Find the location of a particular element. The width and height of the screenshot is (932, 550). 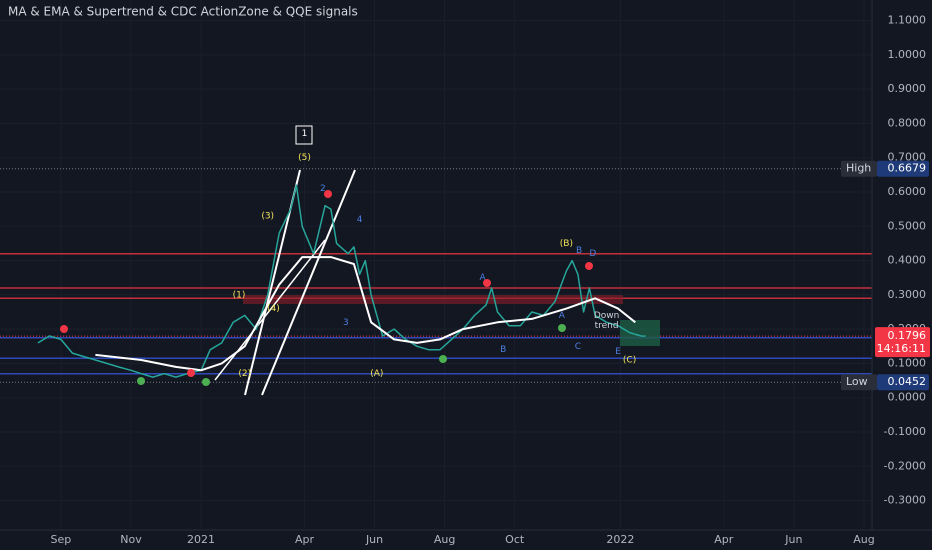

annotation: (C) is located at coordinates (629, 361).